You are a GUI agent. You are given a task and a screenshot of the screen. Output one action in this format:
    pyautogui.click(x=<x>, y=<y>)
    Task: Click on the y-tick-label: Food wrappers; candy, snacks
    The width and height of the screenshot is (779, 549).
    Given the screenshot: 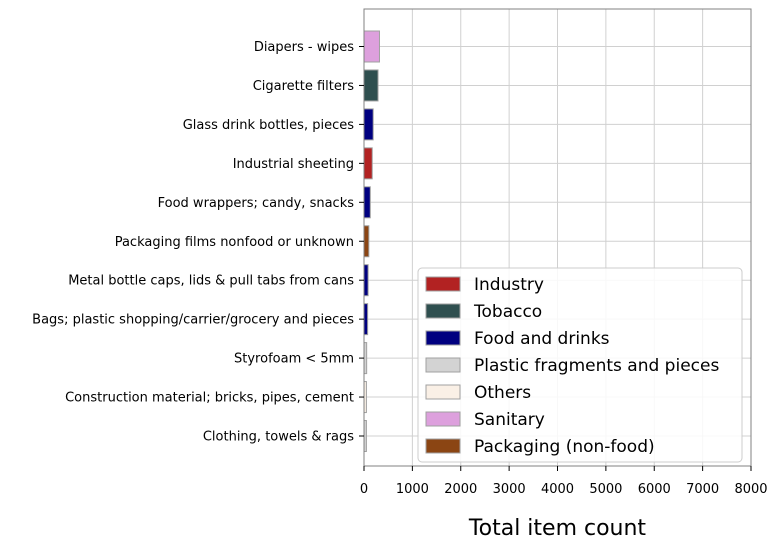 What is the action you would take?
    pyautogui.click(x=256, y=203)
    